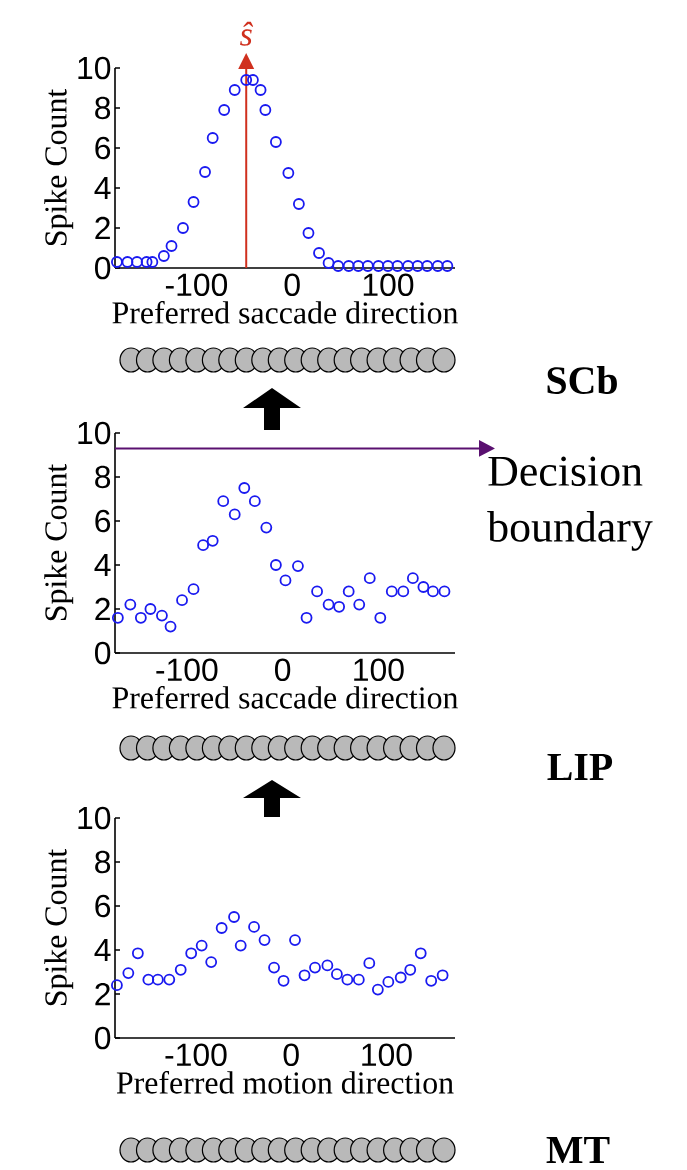 This screenshot has width=687, height=1170. What do you see at coordinates (246, 33) in the screenshot?
I see `ref-line-label: ŝ` at bounding box center [246, 33].